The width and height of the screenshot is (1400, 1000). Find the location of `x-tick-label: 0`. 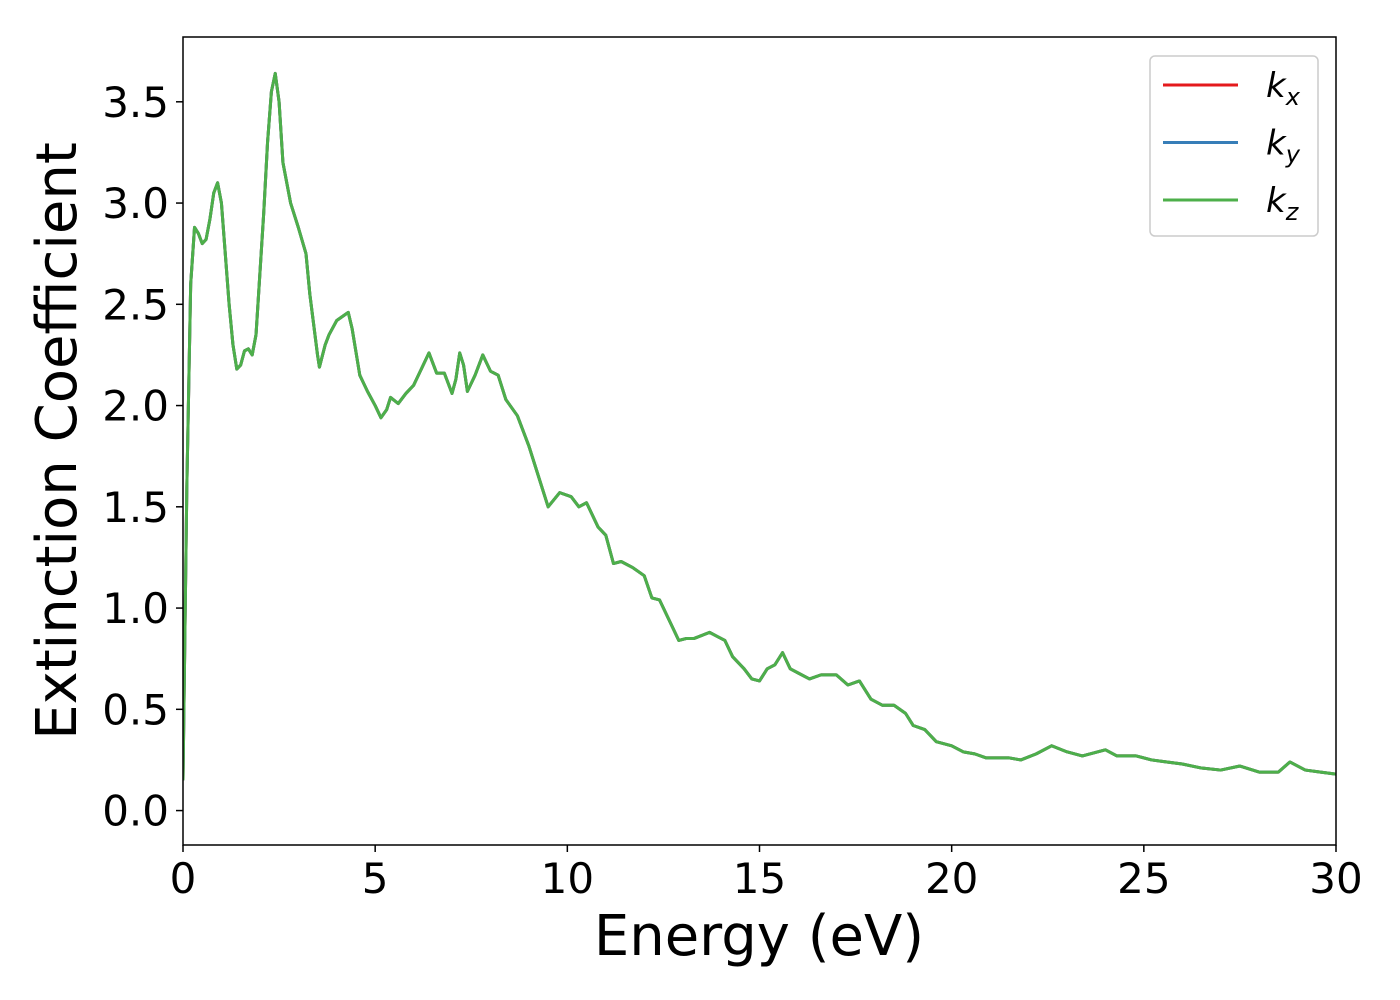

x-tick-label: 0 is located at coordinates (183, 878).